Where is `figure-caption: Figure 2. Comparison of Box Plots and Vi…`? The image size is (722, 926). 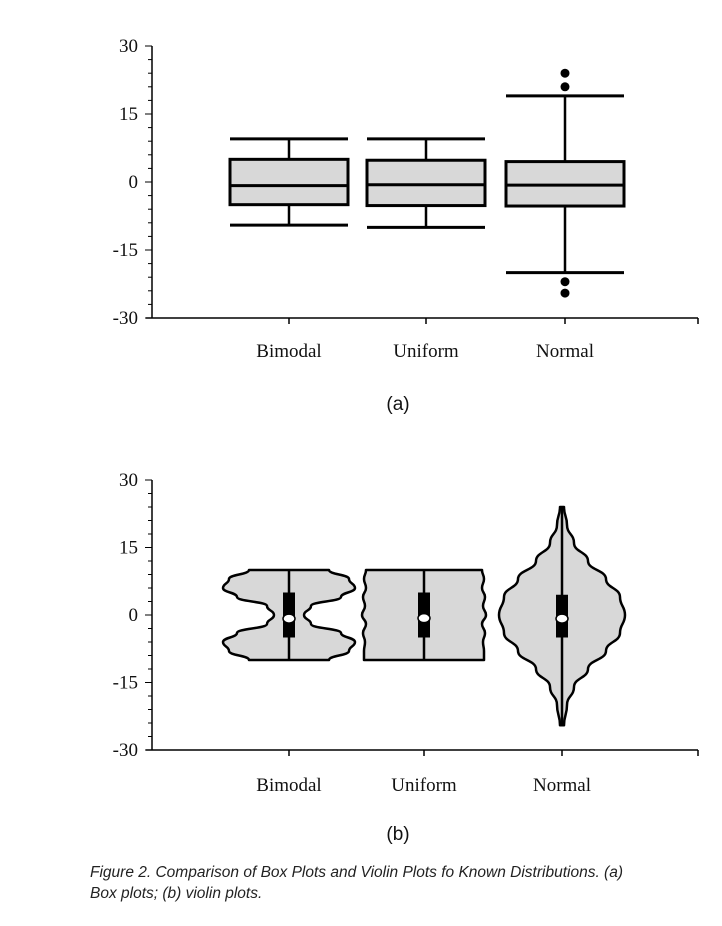 figure-caption: Figure 2. Comparison of Box Plots and Vi… is located at coordinates (356, 883).